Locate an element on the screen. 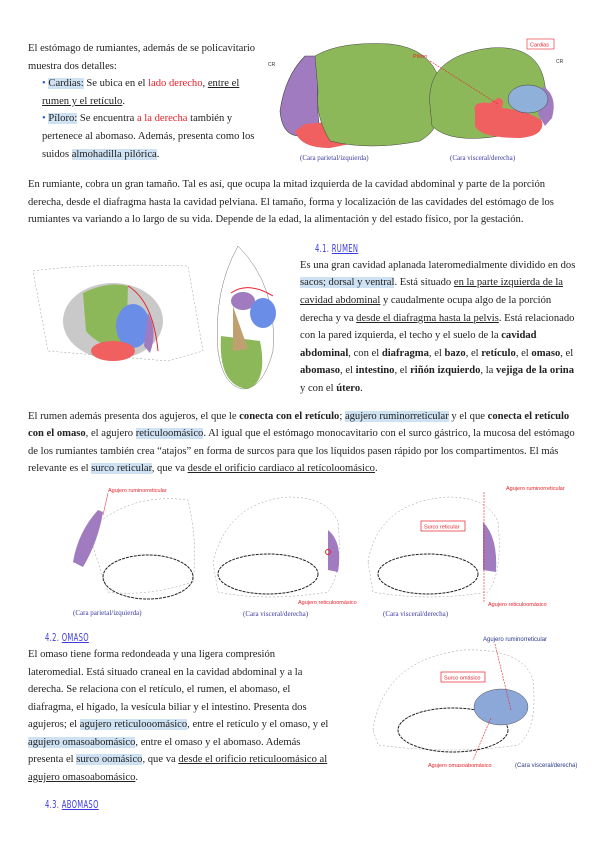  figure1-caption-left: (Cara parietal/izquierda) is located at coordinates (334, 158).